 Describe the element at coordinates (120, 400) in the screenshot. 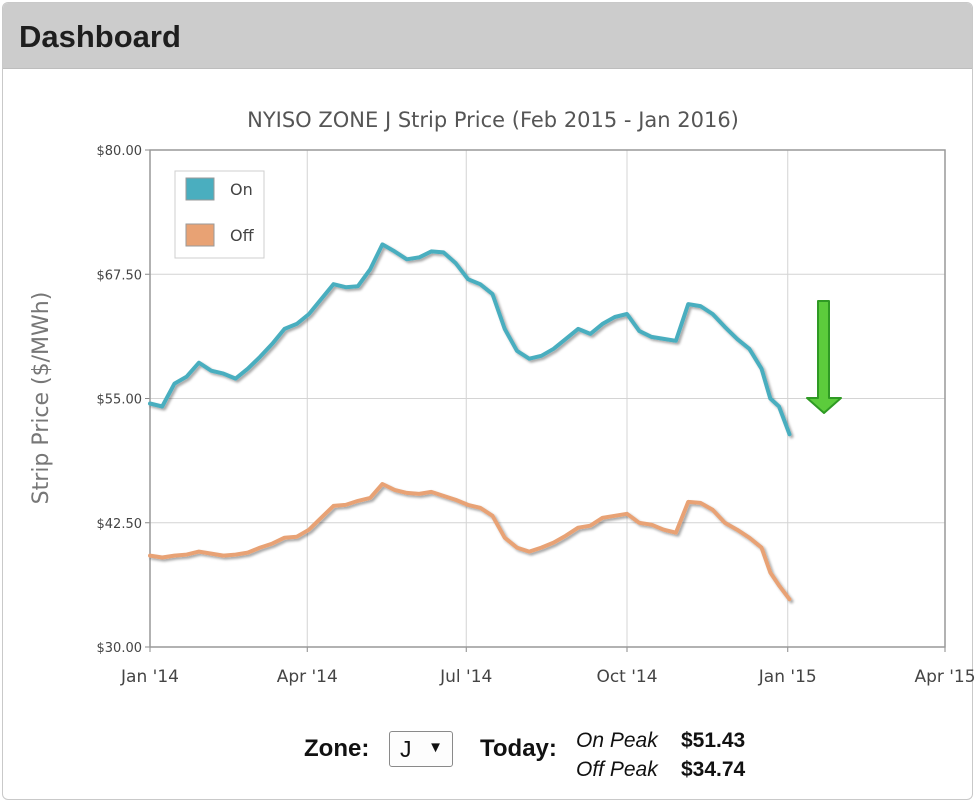

I see `y-tick-label: $55.00` at that location.